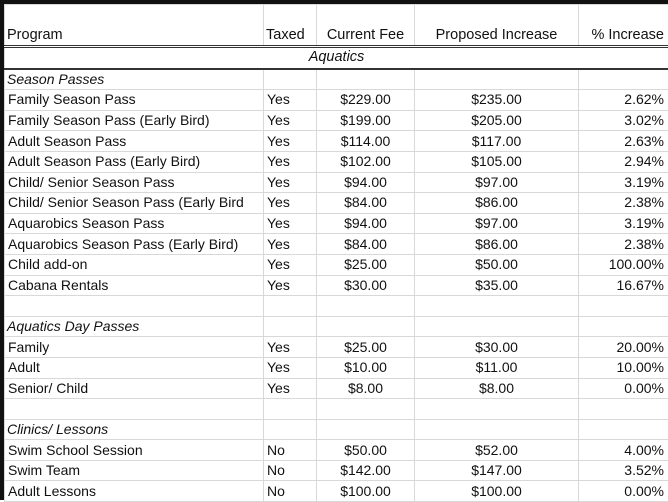 The width and height of the screenshot is (668, 502). I want to click on program-cell: Family, so click(134, 347).